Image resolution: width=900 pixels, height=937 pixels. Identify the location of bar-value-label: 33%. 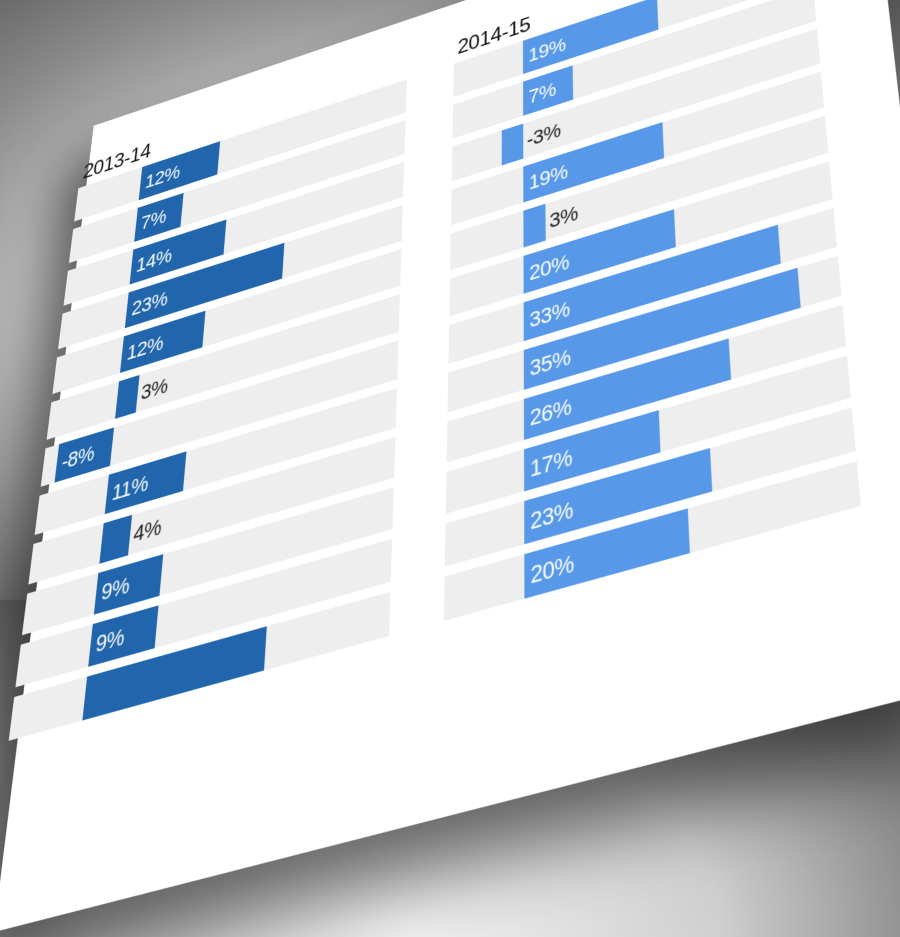
(549, 314).